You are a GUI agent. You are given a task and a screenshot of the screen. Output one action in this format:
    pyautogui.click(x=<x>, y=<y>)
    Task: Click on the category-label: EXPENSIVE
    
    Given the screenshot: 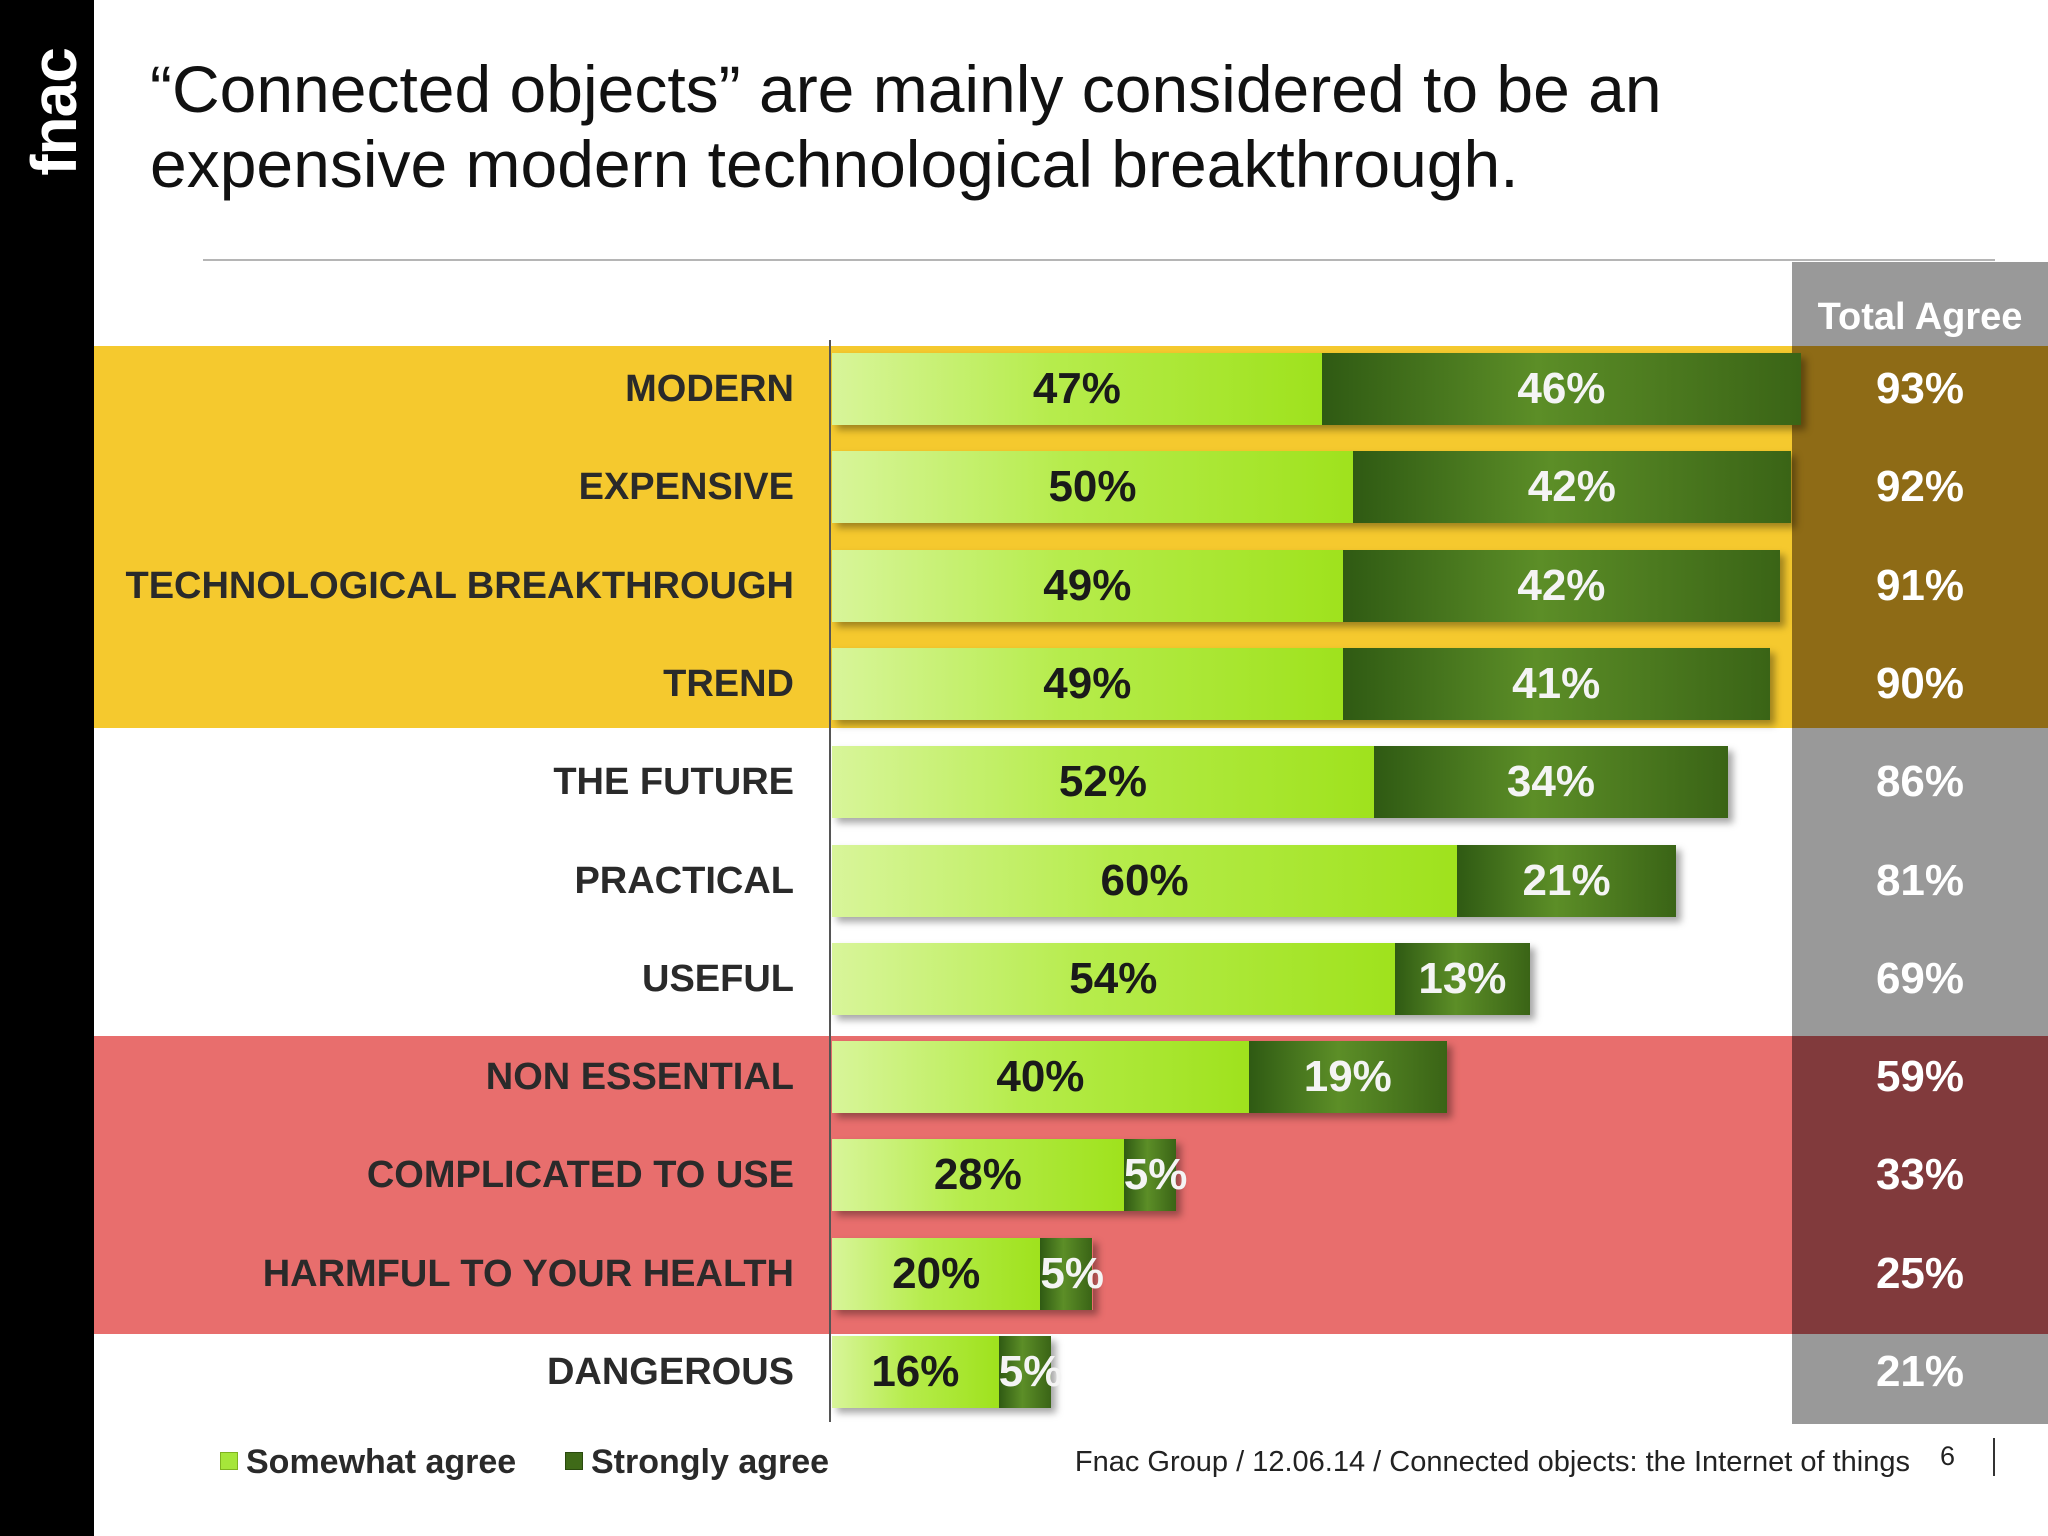 What is the action you would take?
    pyautogui.click(x=686, y=487)
    